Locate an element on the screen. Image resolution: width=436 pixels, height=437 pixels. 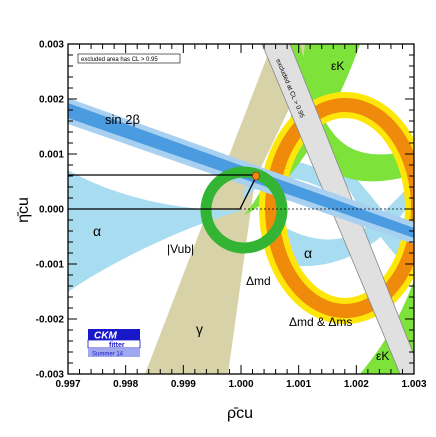
x-tick-label: 0.999 is located at coordinates (183, 384).